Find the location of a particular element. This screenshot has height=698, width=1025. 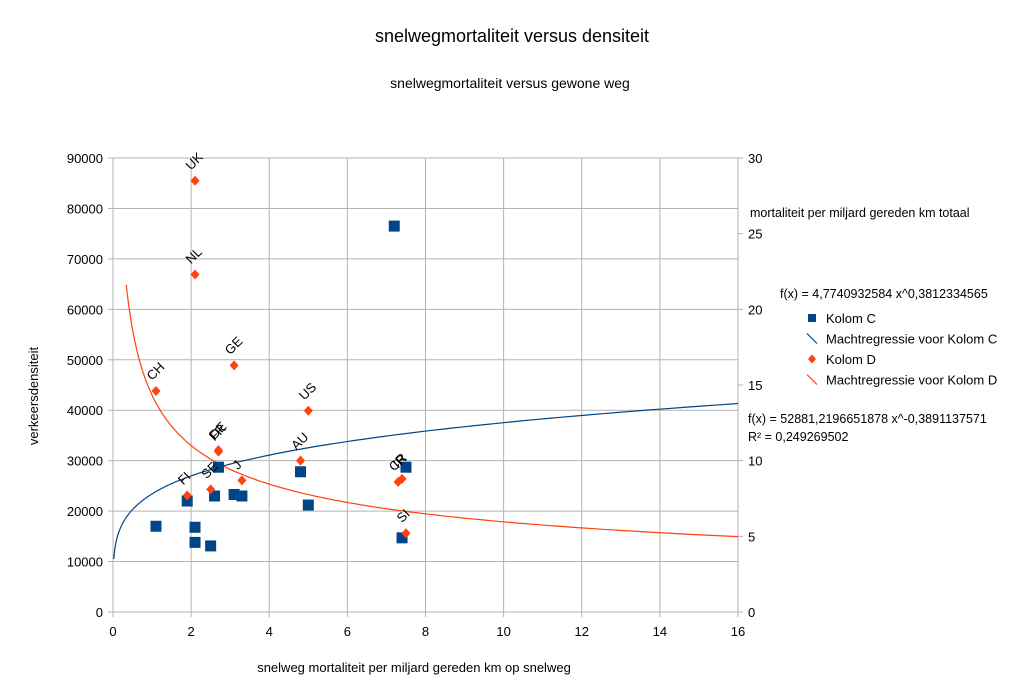

x-tick-label: 2 is located at coordinates (191, 631).